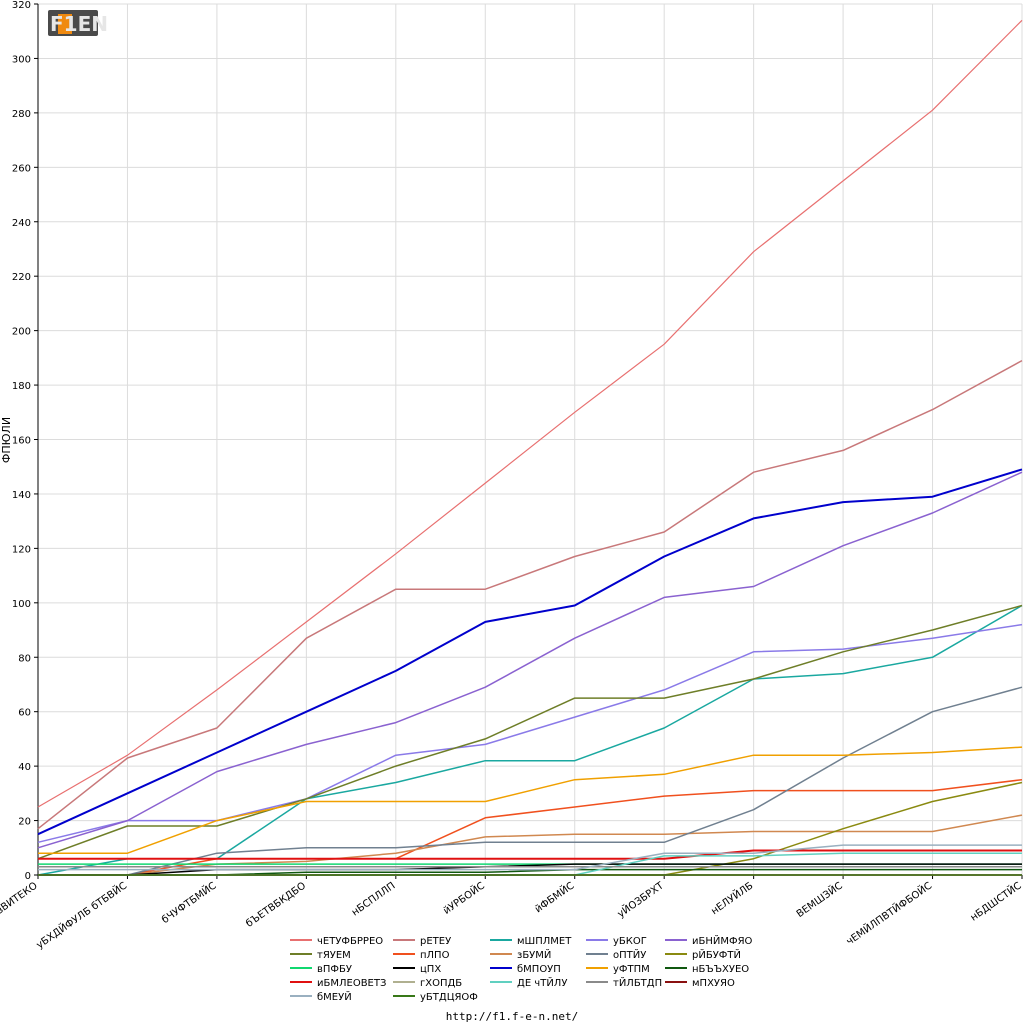 The height and width of the screenshot is (1024, 1024). Describe the element at coordinates (542, 982) in the screenshot. I see `legend-label: ДЕ чТЙЛУ` at that location.